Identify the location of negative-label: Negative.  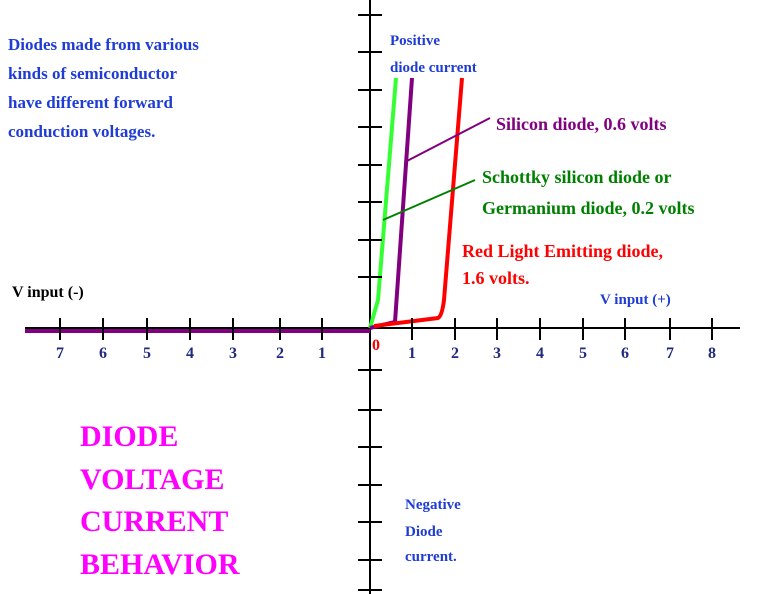
(433, 505).